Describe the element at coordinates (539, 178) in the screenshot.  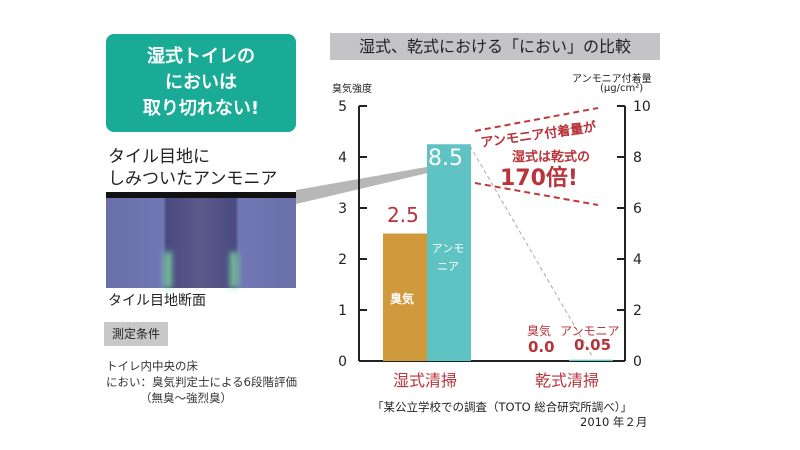
I see `annotation-highlight: 170倍!` at that location.